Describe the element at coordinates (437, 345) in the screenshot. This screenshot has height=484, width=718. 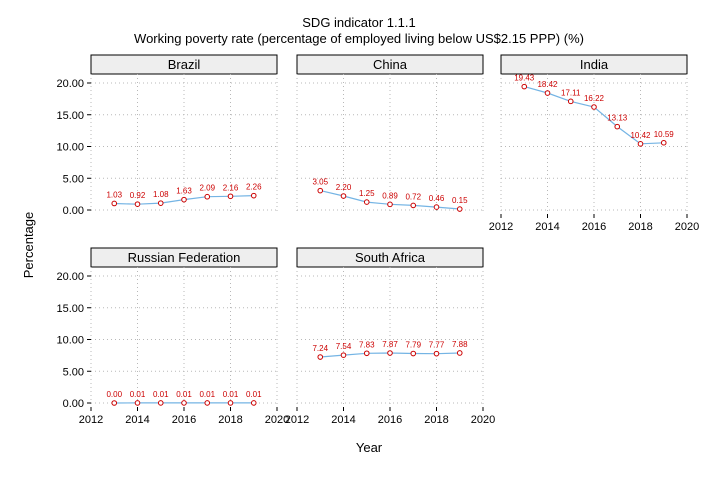
I see `data-label: 7.77` at that location.